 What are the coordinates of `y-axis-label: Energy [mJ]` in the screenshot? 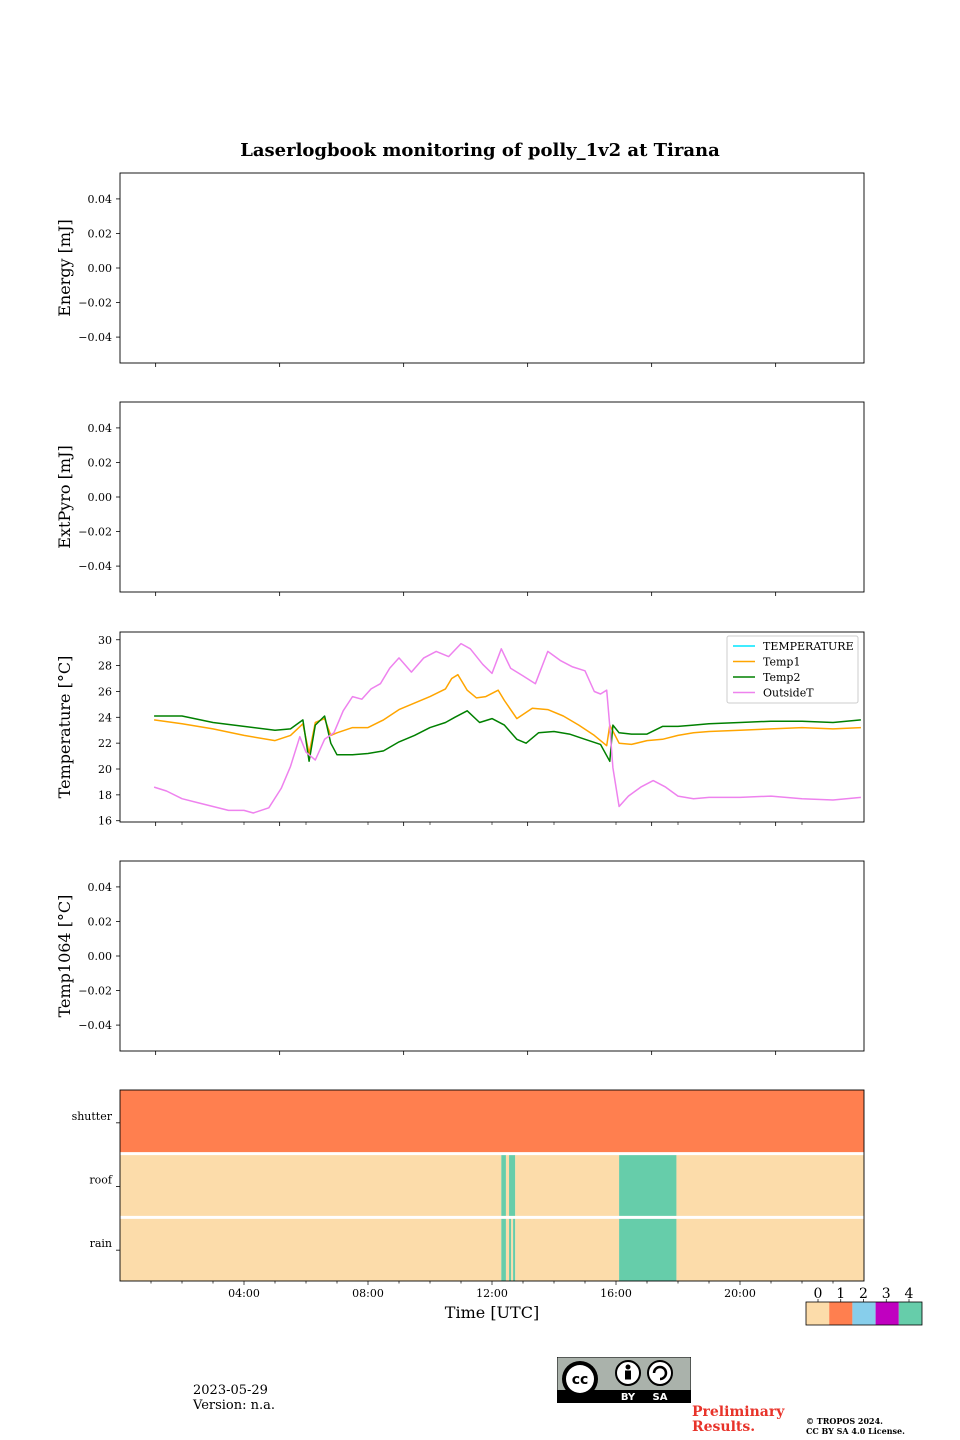 It's located at (64, 268).